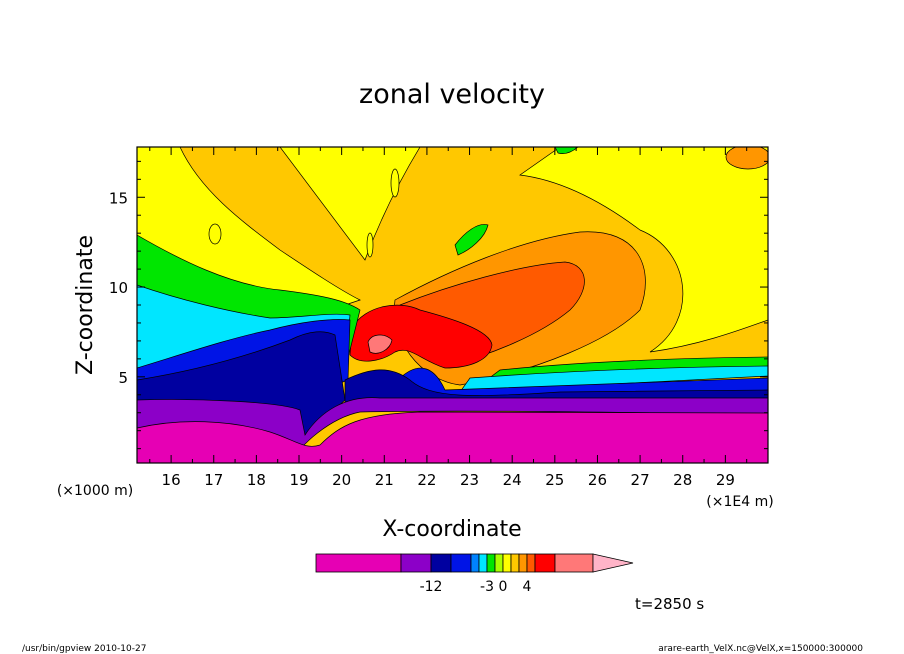 Image resolution: width=904 pixels, height=654 pixels. Describe the element at coordinates (469, 480) in the screenshot. I see `x-tick-label: 23` at that location.